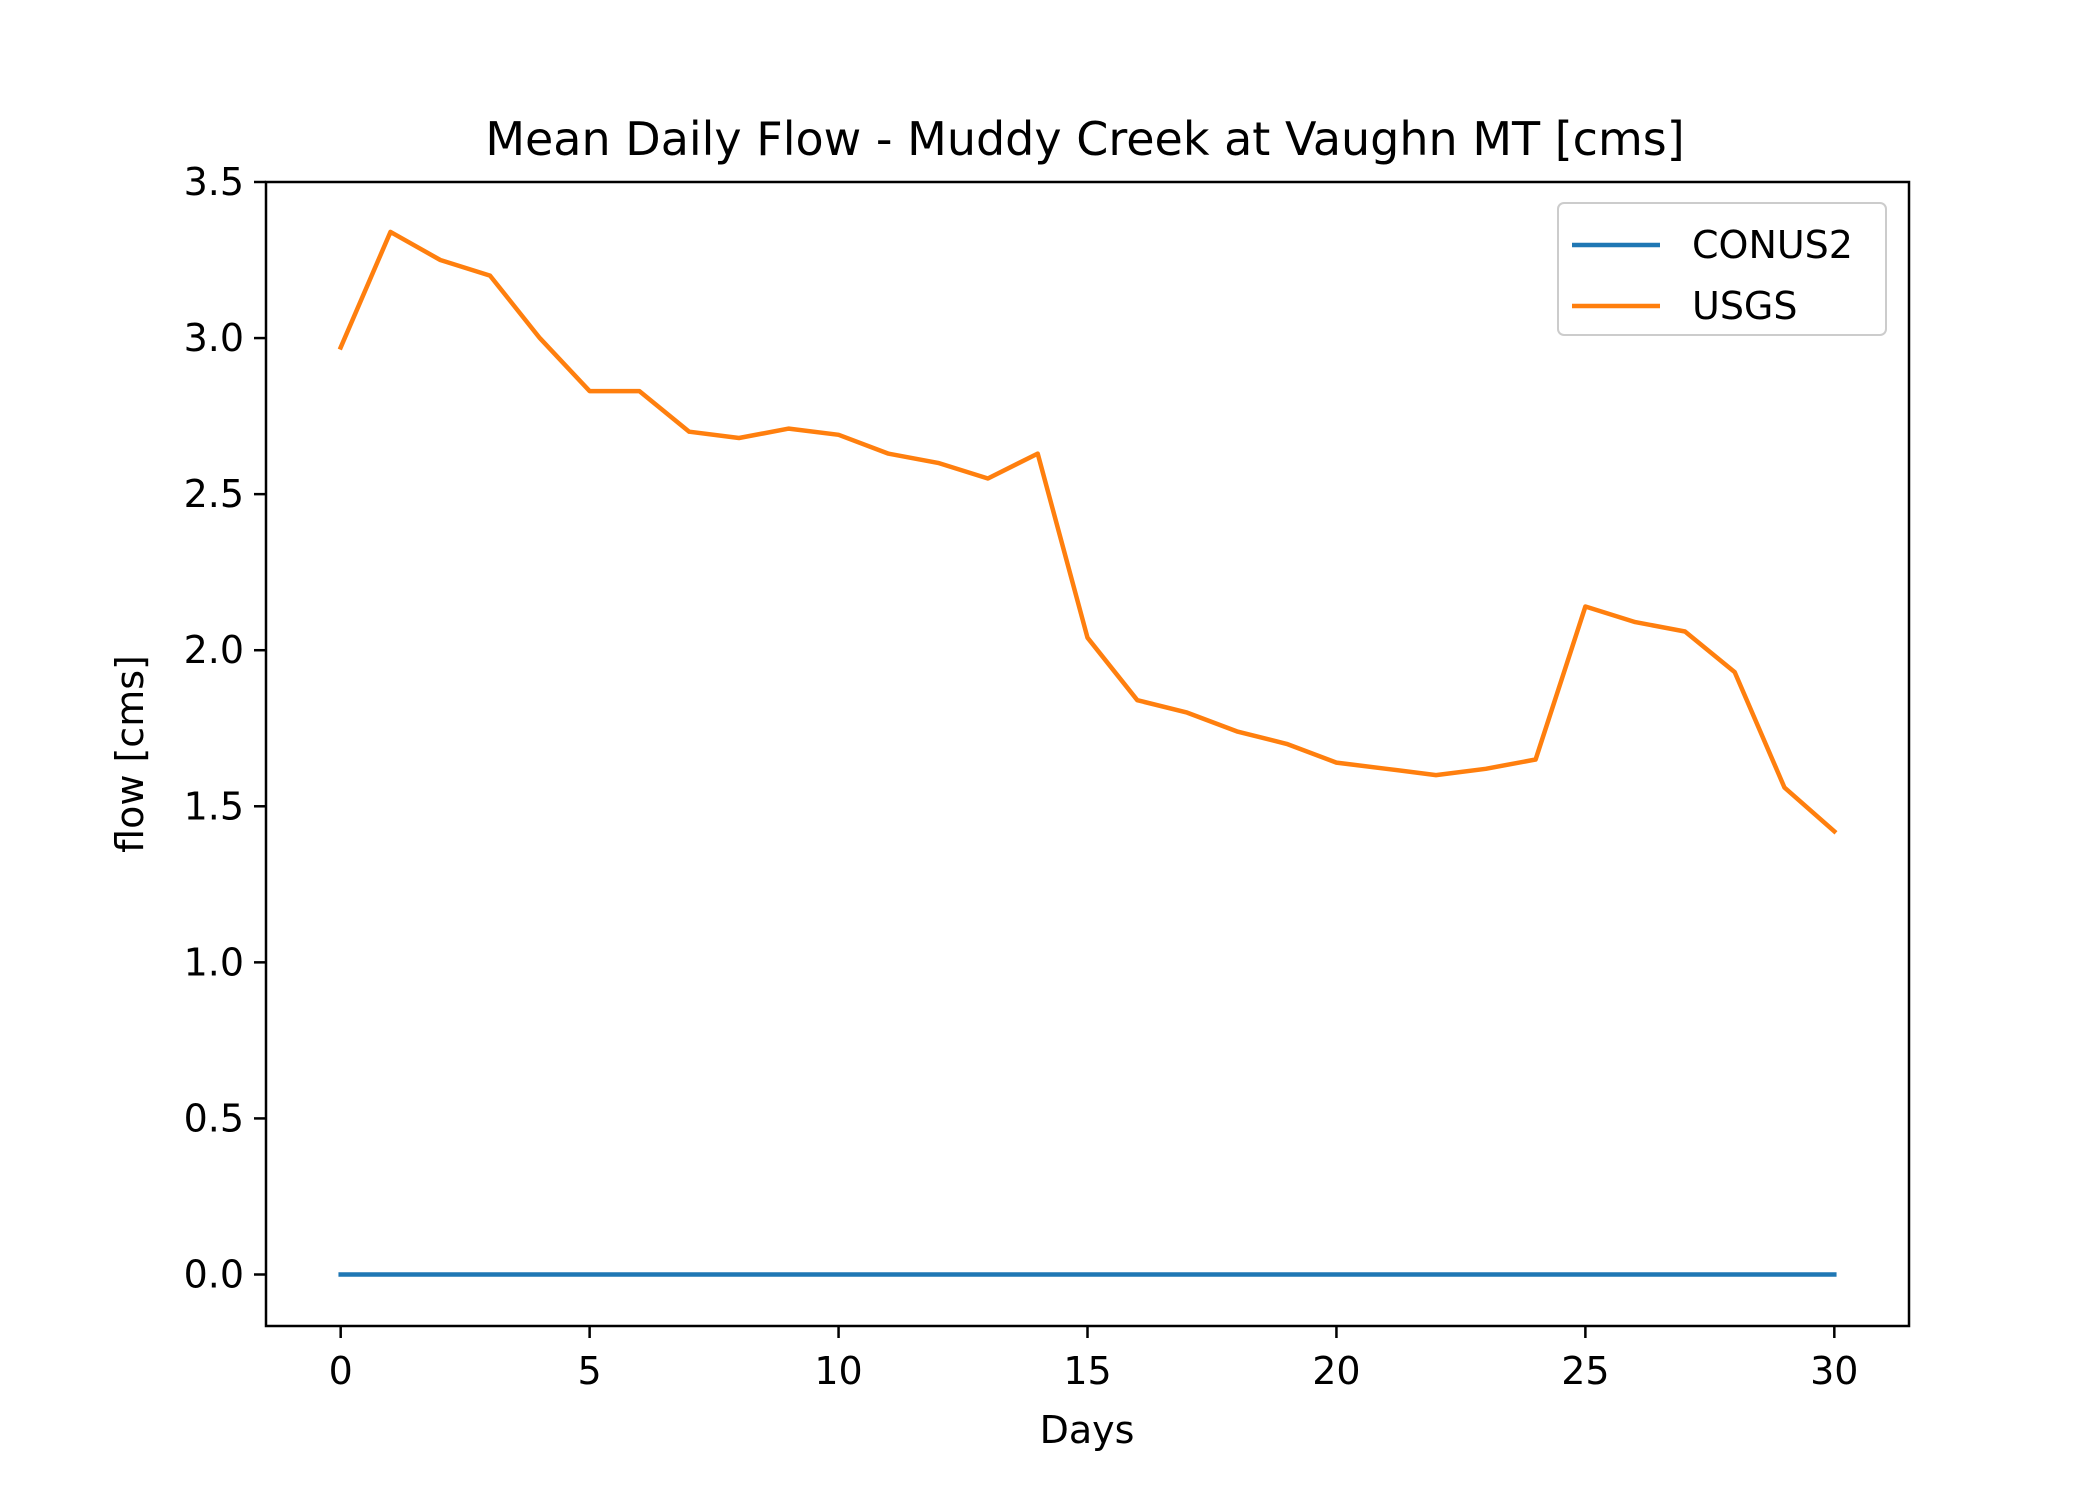 The image size is (2100, 1500). I want to click on x-tick-label: 30, so click(1834, 1371).